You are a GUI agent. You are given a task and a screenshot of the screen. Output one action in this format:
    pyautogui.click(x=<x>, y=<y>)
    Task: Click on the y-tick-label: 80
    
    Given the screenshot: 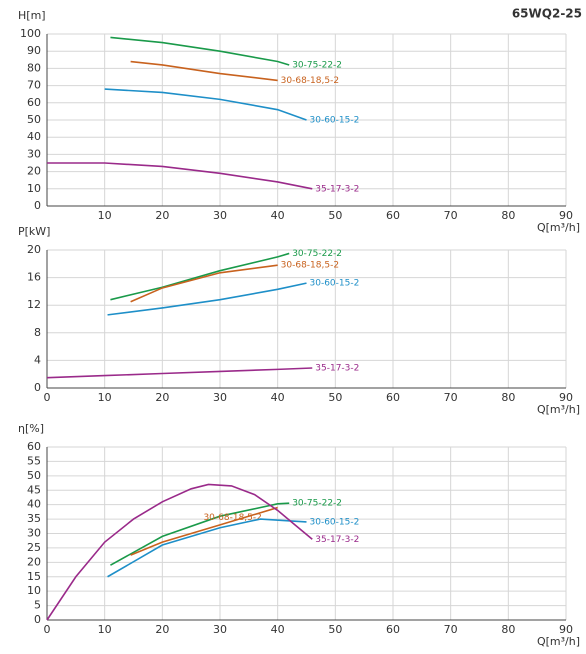 What is the action you would take?
    pyautogui.click(x=34, y=67)
    